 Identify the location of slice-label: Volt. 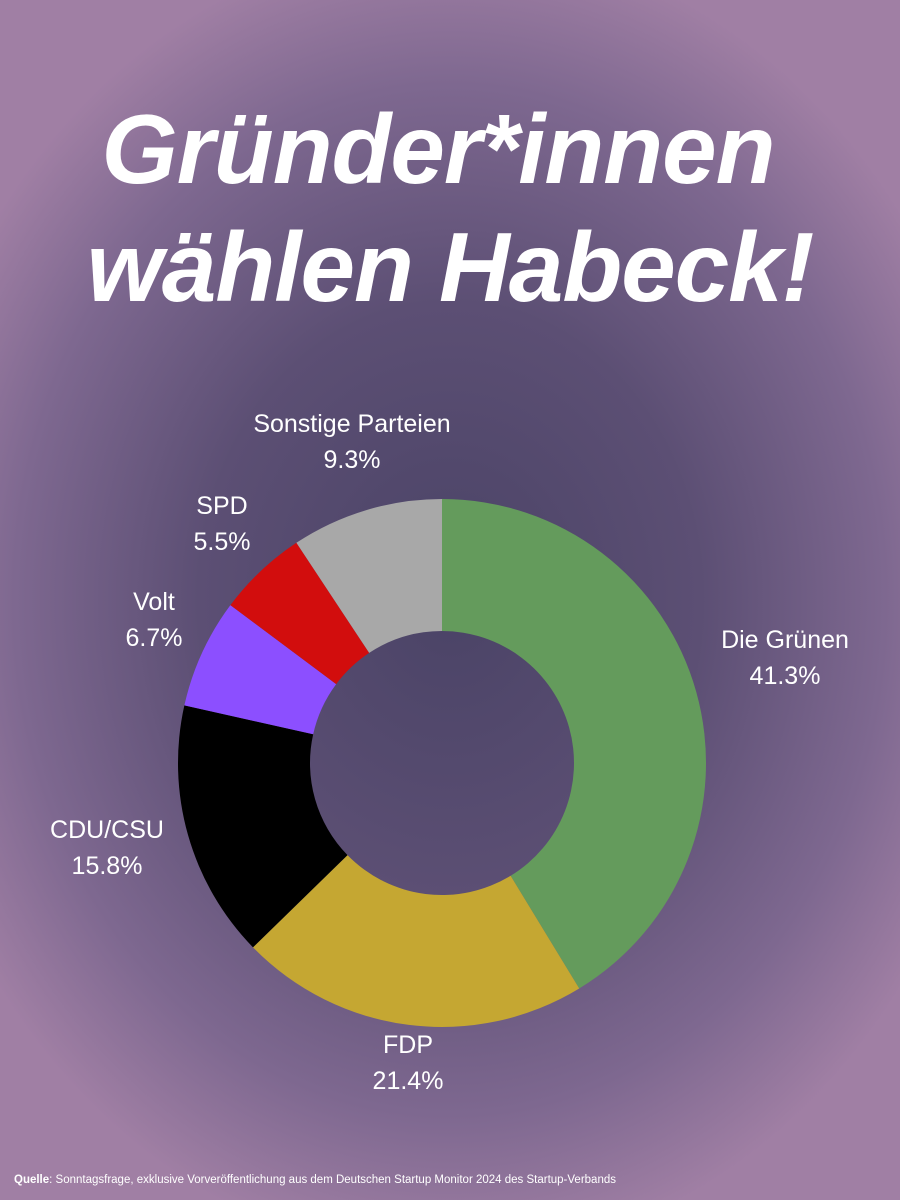
(154, 602).